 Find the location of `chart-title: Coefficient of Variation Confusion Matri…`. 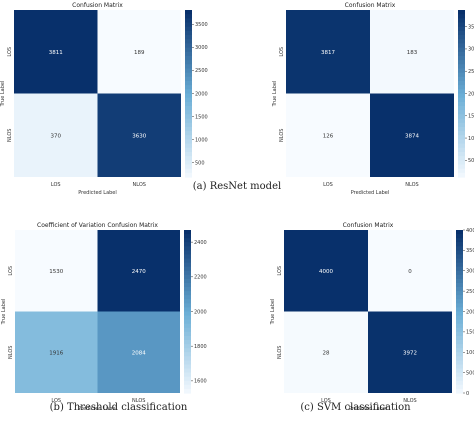

chart-title: Coefficient of Variation Confusion Matri… is located at coordinates (97, 225).